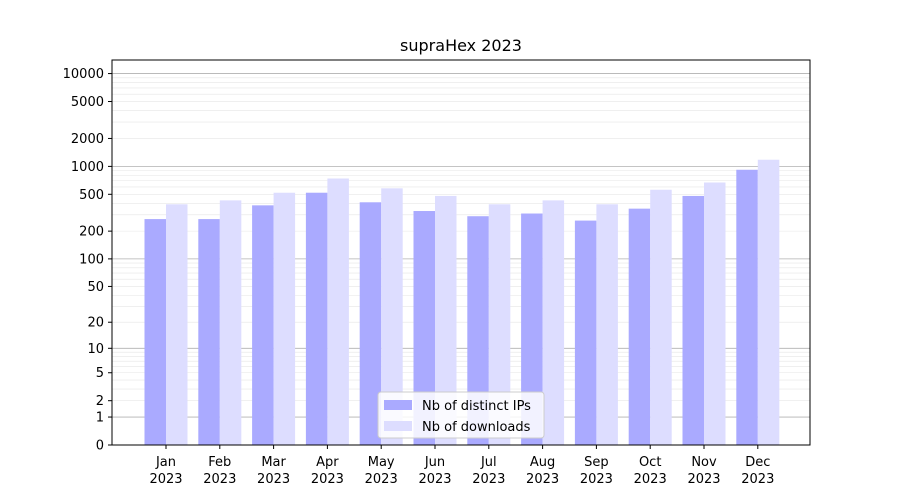  What do you see at coordinates (478, 330) in the screenshot?
I see `bar-distinct-ips-jul` at bounding box center [478, 330].